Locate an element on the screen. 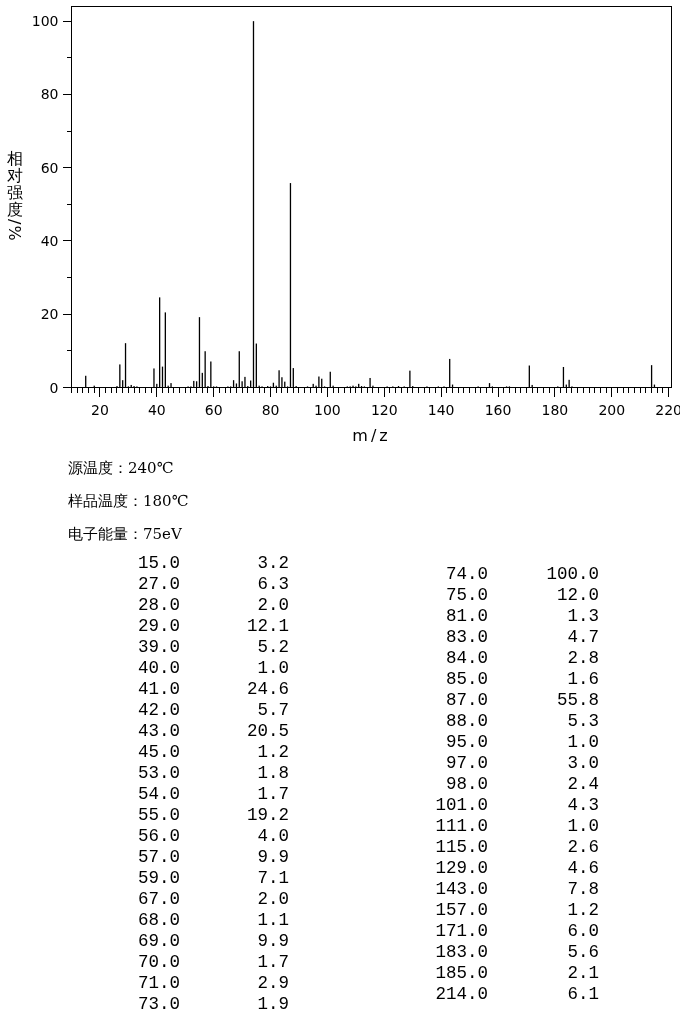 The image size is (680, 1020). category-label: 39.0 is located at coordinates (158, 647).